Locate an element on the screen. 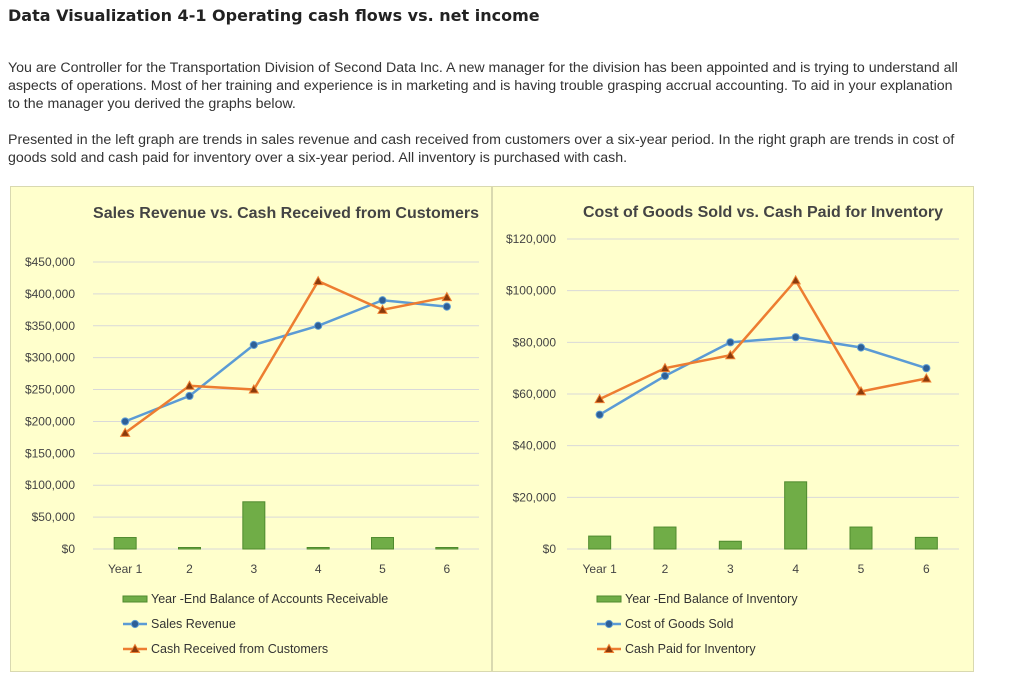  y-tick-label: $20,000 is located at coordinates (535, 497).